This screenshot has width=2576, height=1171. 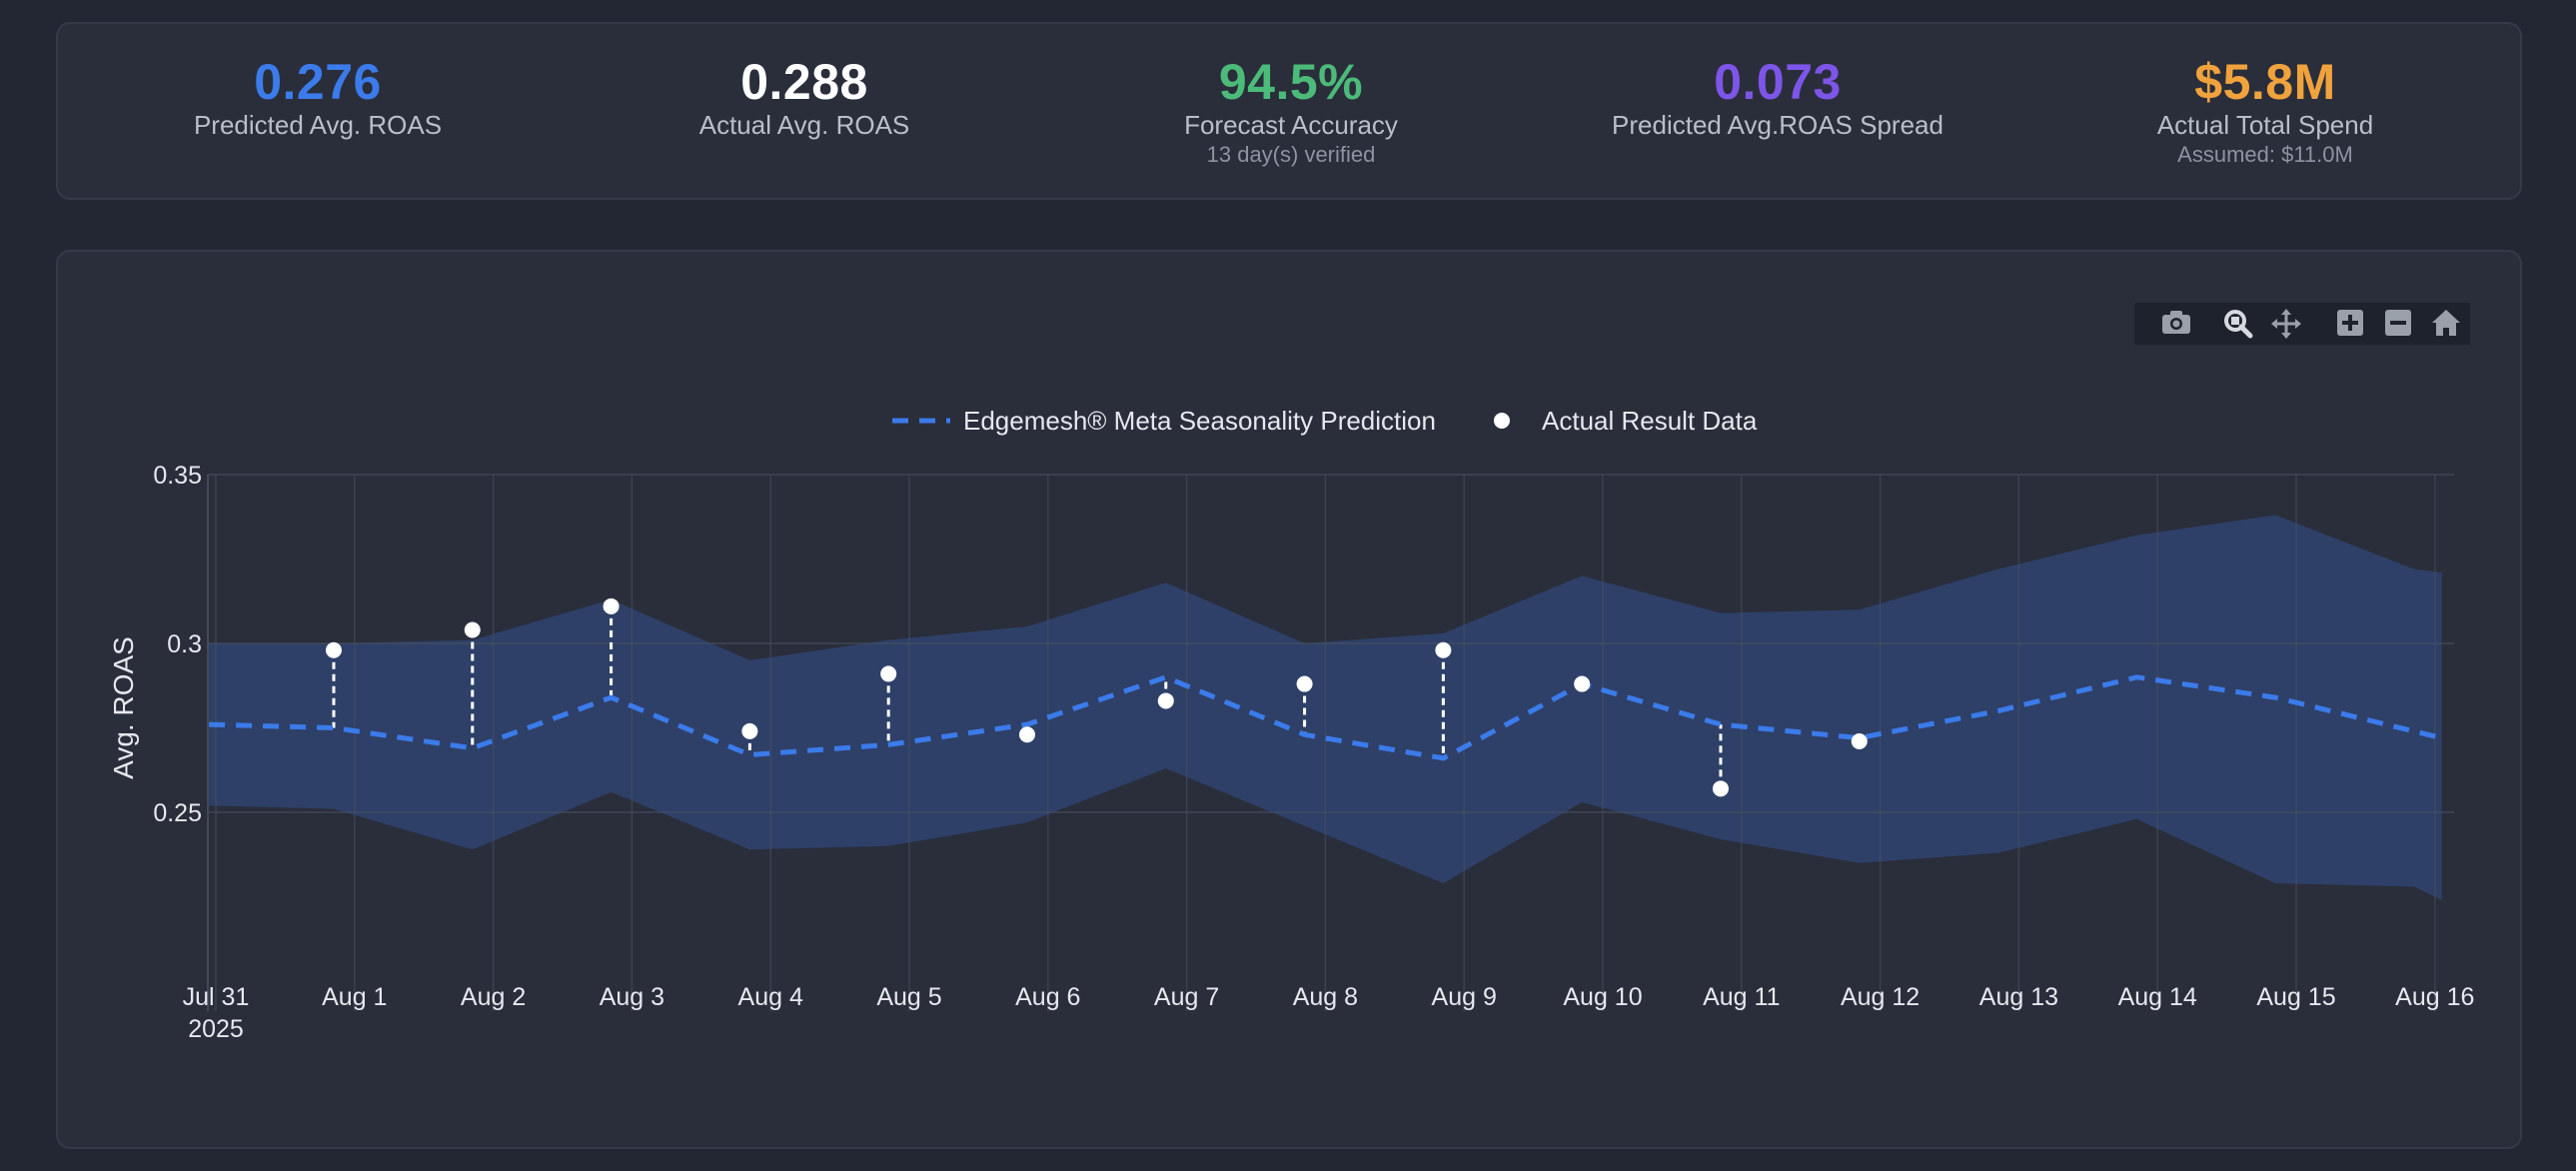 I want to click on home-icon, so click(x=2446, y=324).